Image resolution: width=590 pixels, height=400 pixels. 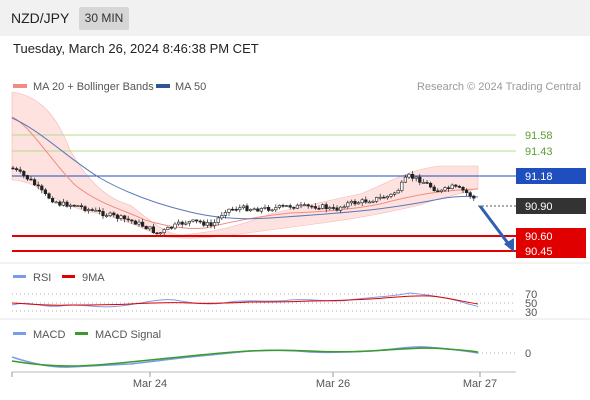 What do you see at coordinates (163, 86) in the screenshot?
I see `ma50-legend-swatch` at bounding box center [163, 86].